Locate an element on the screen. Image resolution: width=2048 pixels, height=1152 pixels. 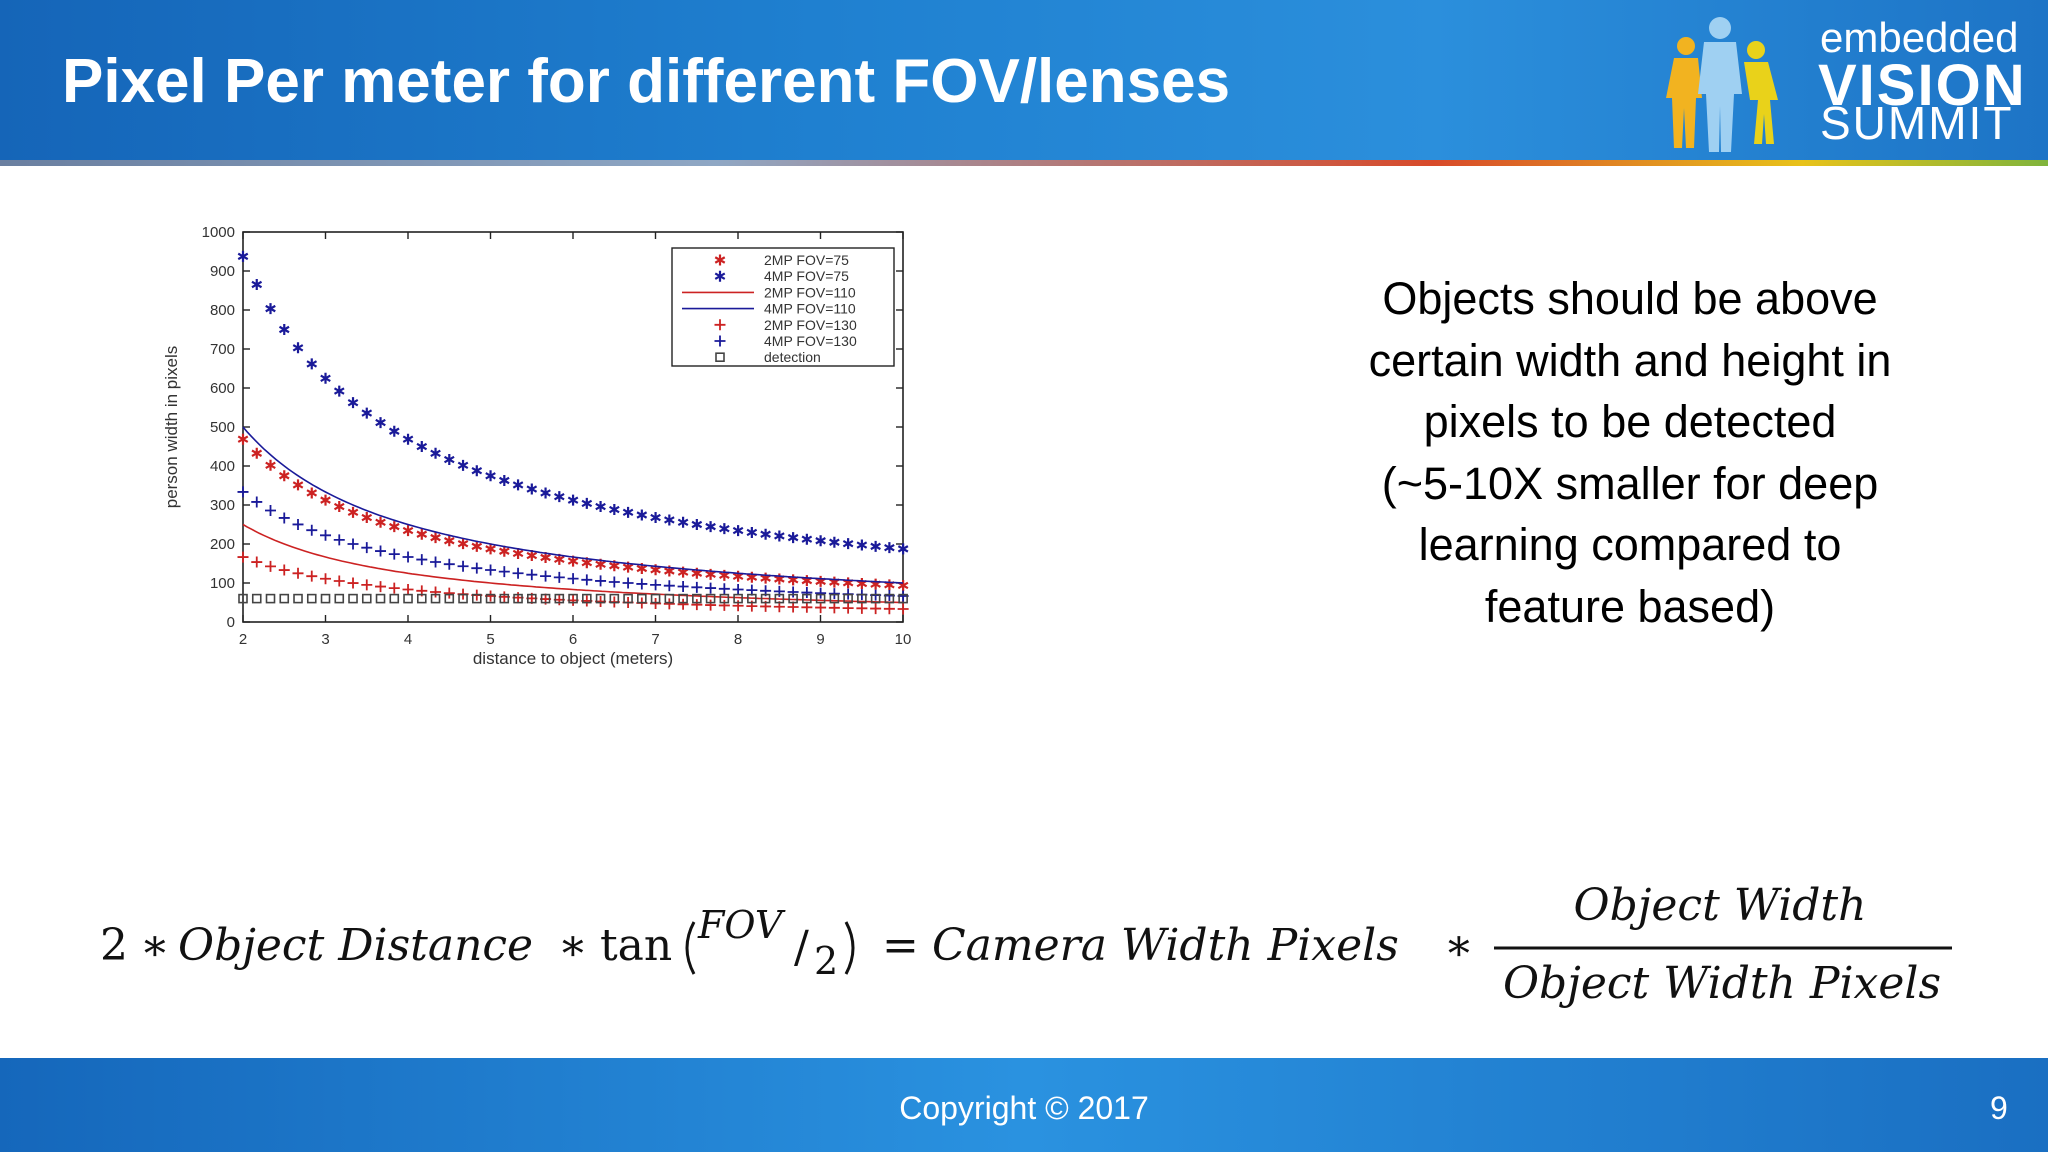
y-tick-label: 900 is located at coordinates (222, 271).